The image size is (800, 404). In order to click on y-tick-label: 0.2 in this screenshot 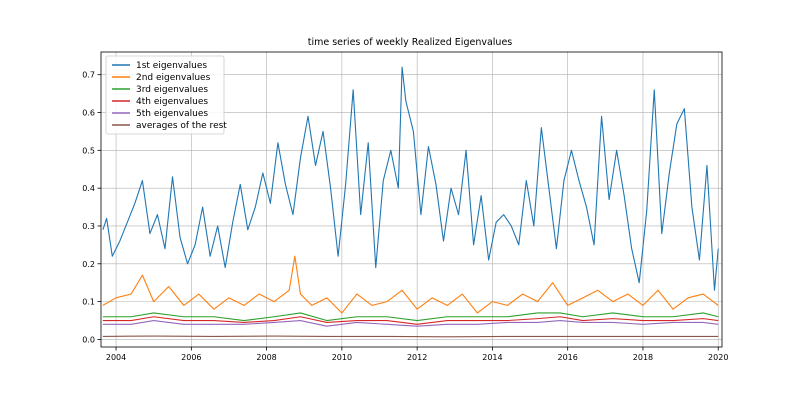, I will do `click(88, 264)`.